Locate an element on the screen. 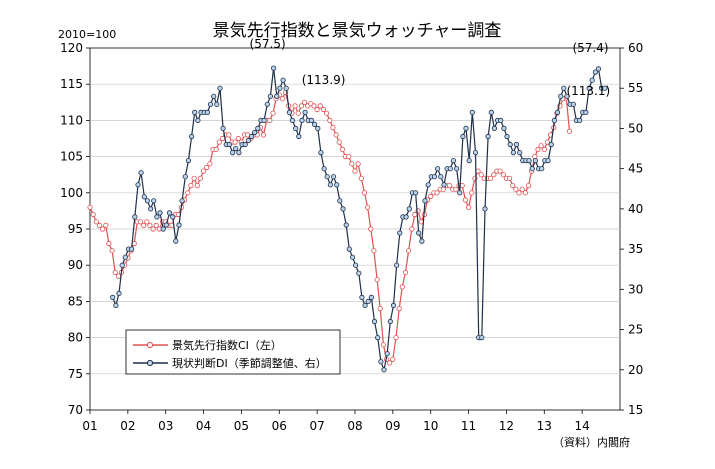 The height and width of the screenshot is (469, 715). x-tick-label: 07 is located at coordinates (317, 426).